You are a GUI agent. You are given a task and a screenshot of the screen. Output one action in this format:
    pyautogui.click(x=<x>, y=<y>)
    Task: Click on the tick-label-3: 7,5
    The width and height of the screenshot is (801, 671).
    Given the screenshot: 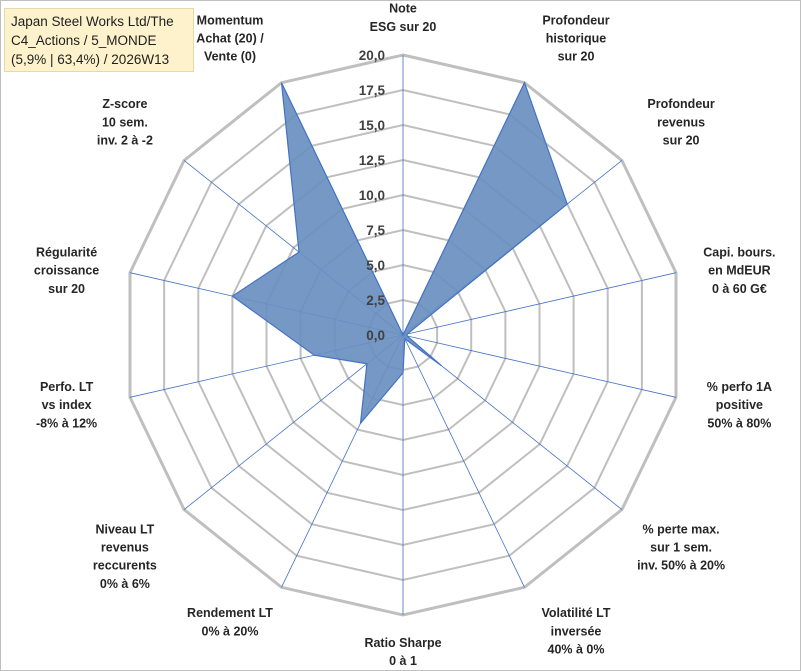 What is the action you would take?
    pyautogui.click(x=375, y=230)
    